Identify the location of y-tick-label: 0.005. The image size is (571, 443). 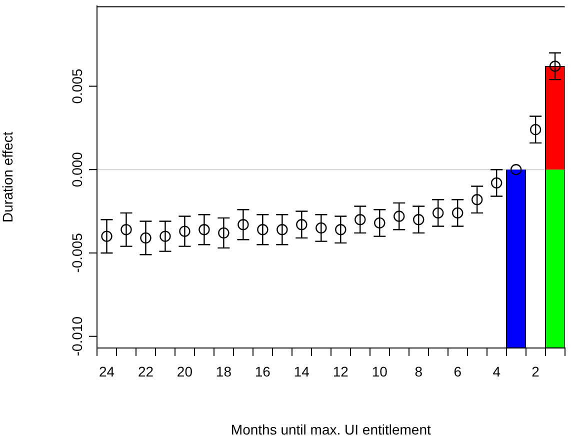
(76, 86).